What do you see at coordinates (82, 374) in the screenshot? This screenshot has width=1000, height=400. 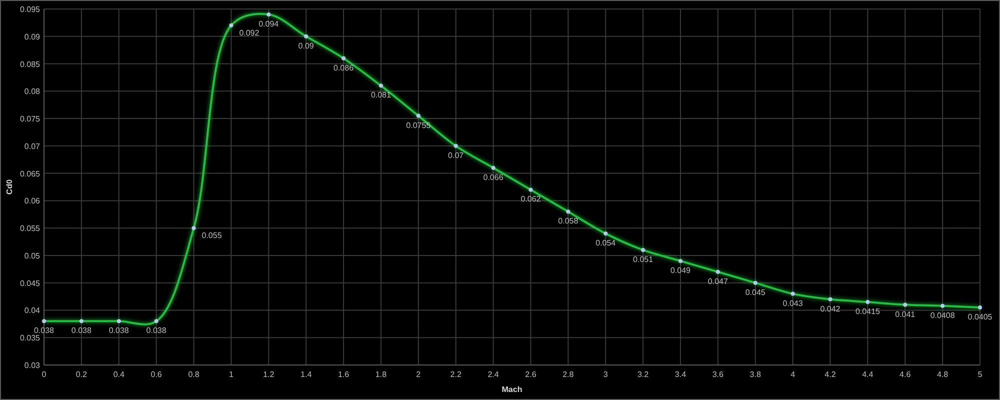 I see `x-tick-label: 0.2` at bounding box center [82, 374].